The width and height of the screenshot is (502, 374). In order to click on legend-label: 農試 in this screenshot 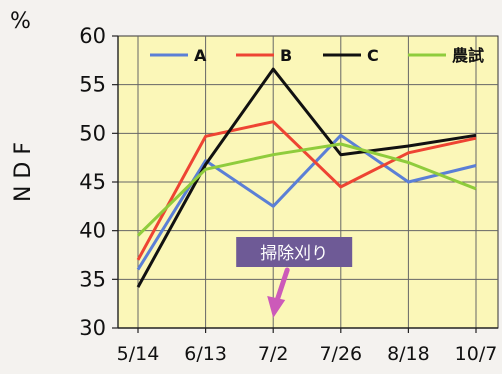, I will do `click(468, 55)`.